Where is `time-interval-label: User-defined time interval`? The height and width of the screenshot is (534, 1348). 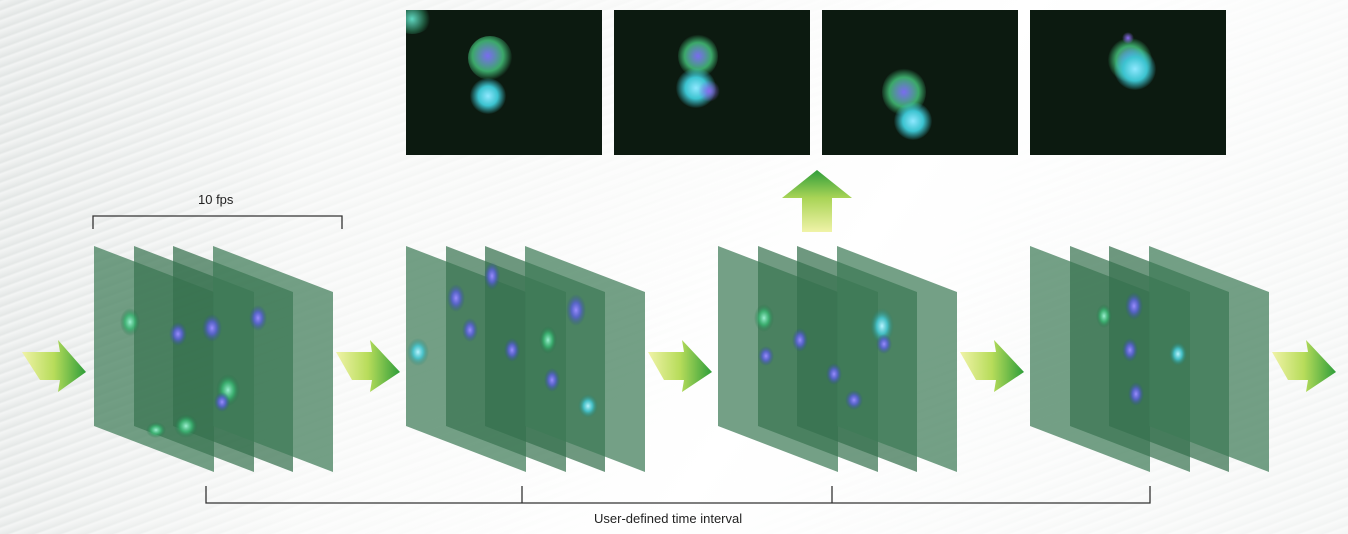
time-interval-label: User-defined time interval is located at coordinates (668, 518).